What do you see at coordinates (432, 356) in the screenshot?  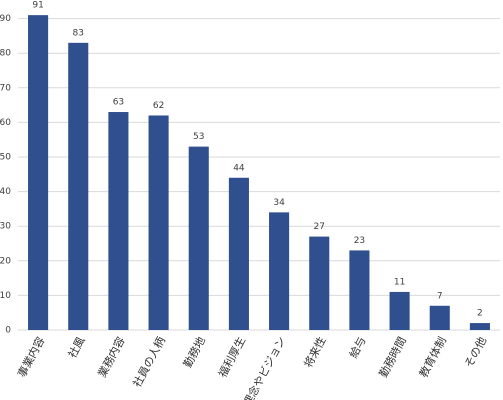 I see `x-tick-label: 教育体制` at bounding box center [432, 356].